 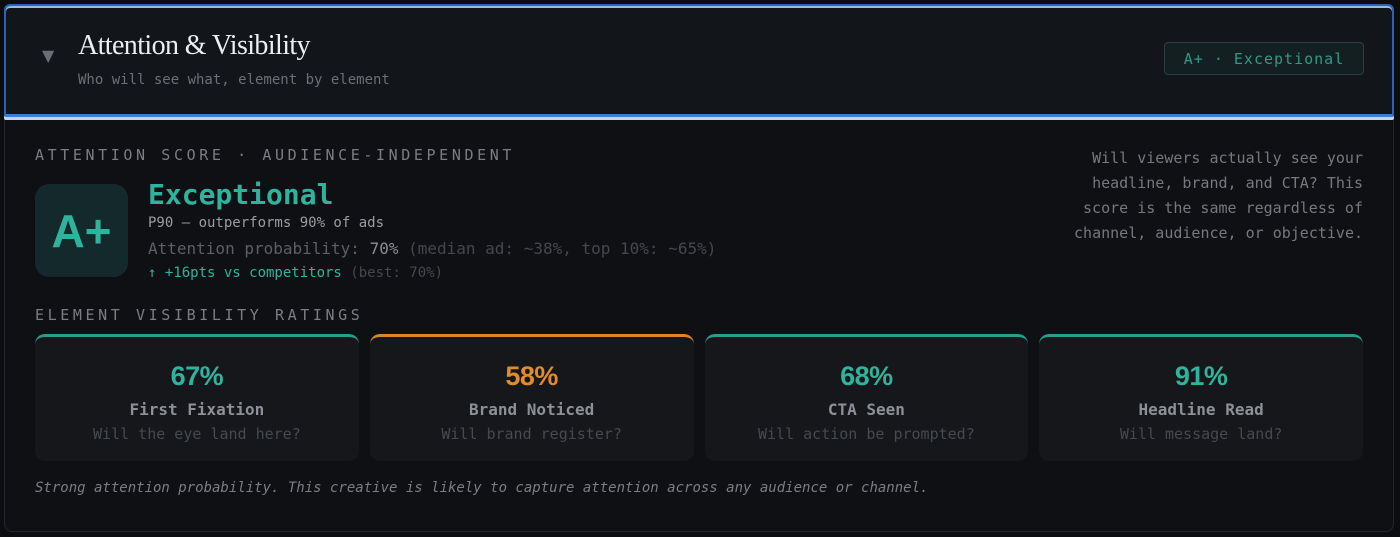 I want to click on rating-question: Will message land?, so click(x=1201, y=434).